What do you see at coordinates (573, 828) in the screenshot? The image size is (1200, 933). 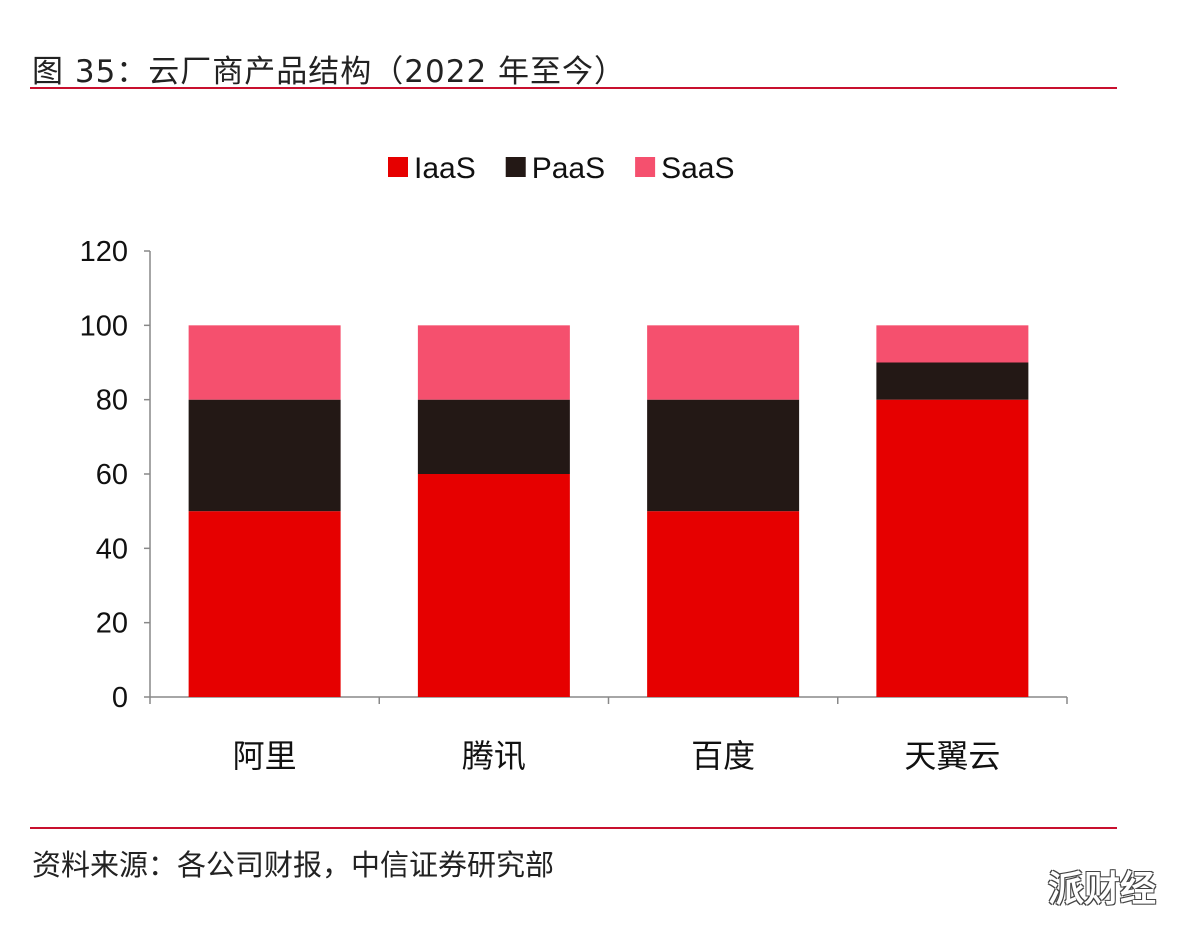 I see `footer-rule` at bounding box center [573, 828].